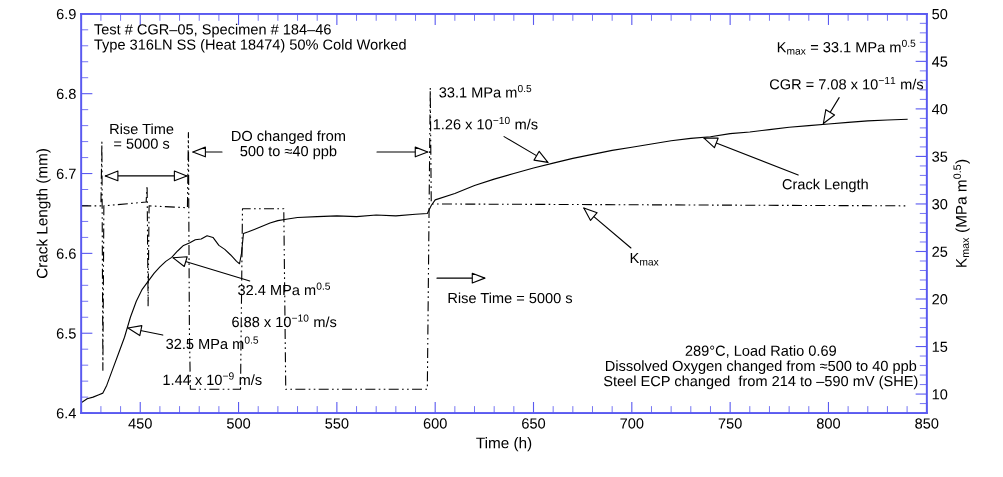  What do you see at coordinates (730, 423) in the screenshot?
I see `x-tick-label: 750` at bounding box center [730, 423].